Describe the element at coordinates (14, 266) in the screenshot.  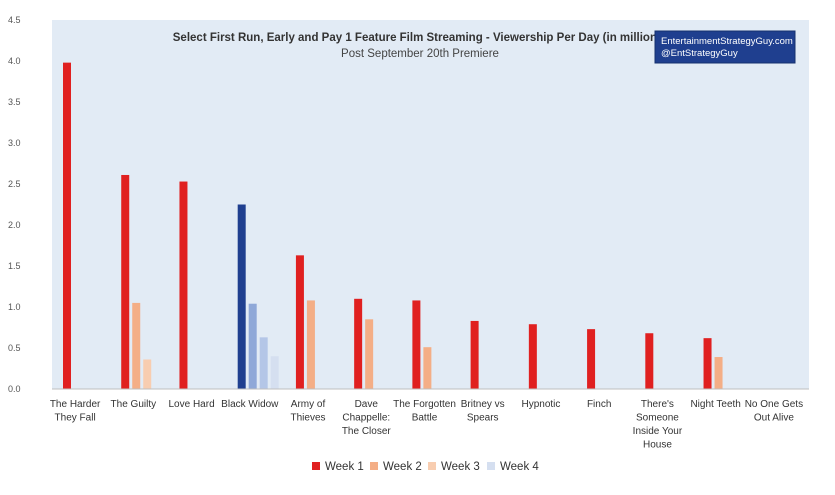
I see `y-tick-label: 1.5` at that location.